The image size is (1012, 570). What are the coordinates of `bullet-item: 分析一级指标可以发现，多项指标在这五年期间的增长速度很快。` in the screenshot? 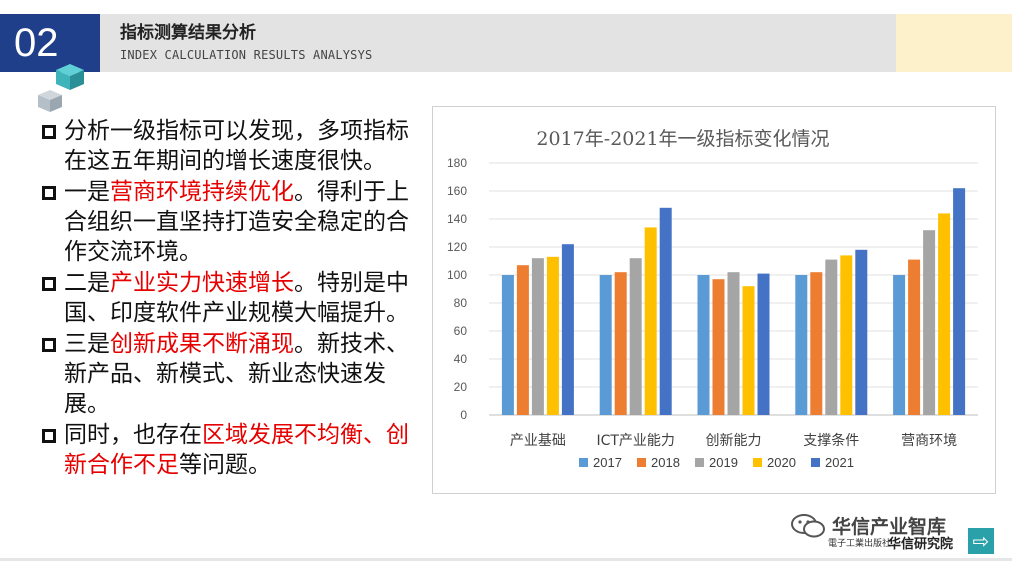 It's located at (232, 146).